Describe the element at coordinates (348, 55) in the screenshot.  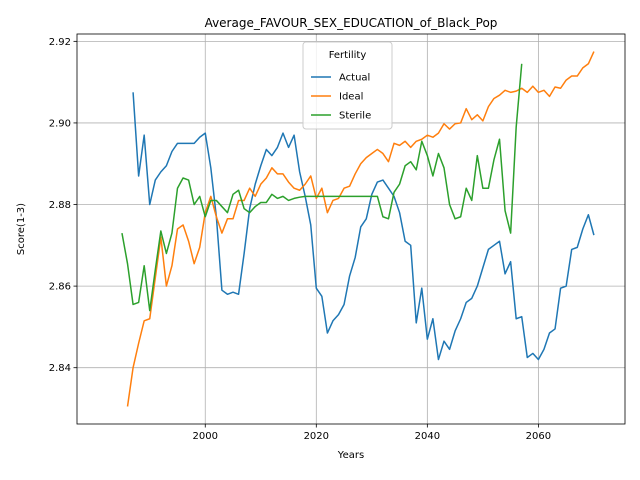
I see `legend-title: Fertility` at that location.